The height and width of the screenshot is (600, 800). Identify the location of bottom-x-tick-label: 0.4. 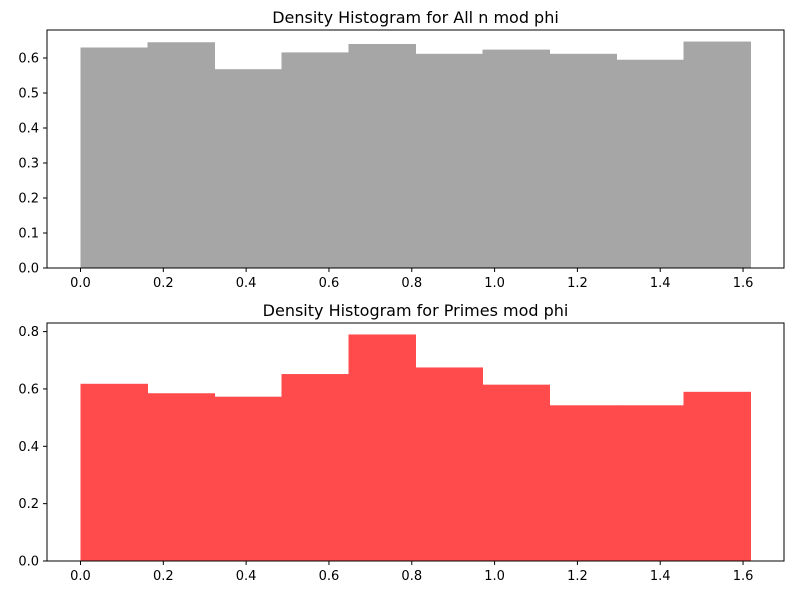
(246, 576).